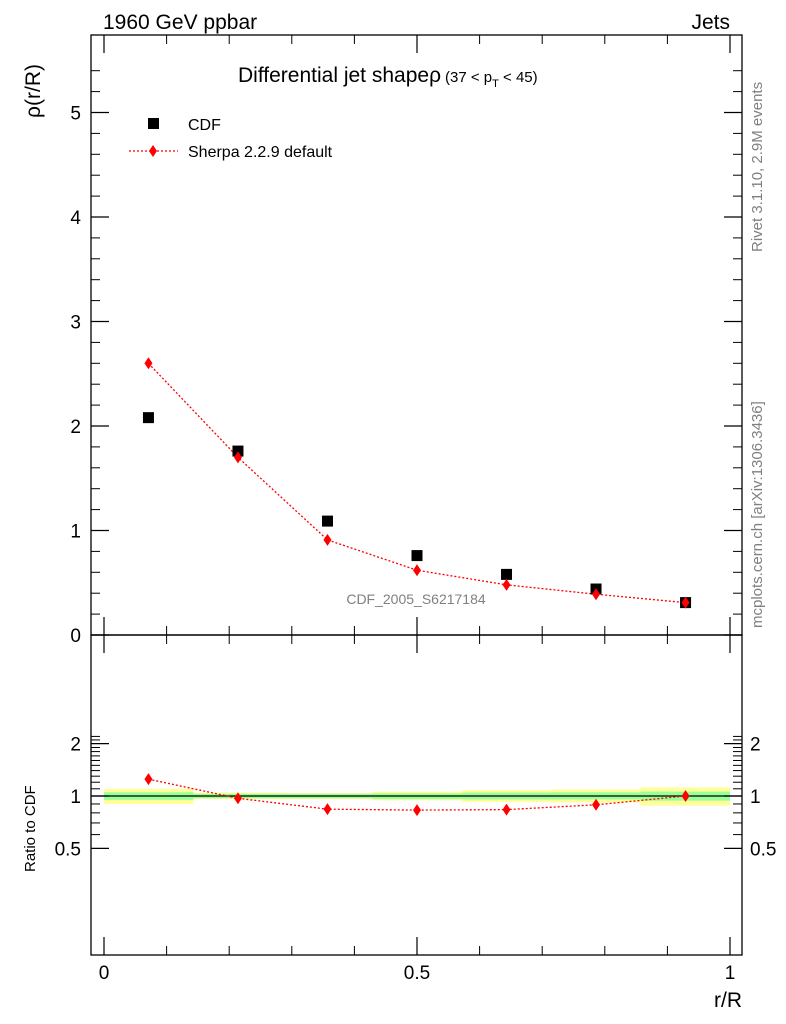  Describe the element at coordinates (231, 139) in the screenshot. I see `legend: CDF Sherpa 2.2.9 default` at that location.